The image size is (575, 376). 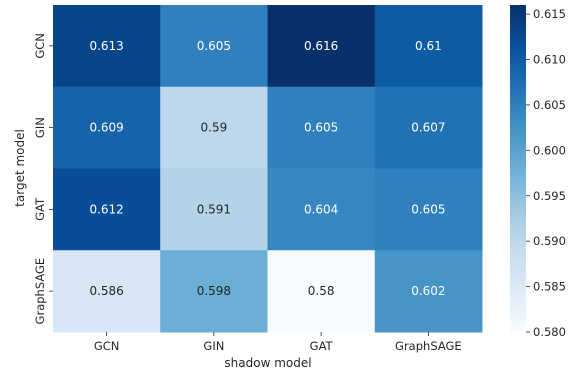 What do you see at coordinates (549, 60) in the screenshot?
I see `colorbar-tick-label: 0.610` at bounding box center [549, 60].